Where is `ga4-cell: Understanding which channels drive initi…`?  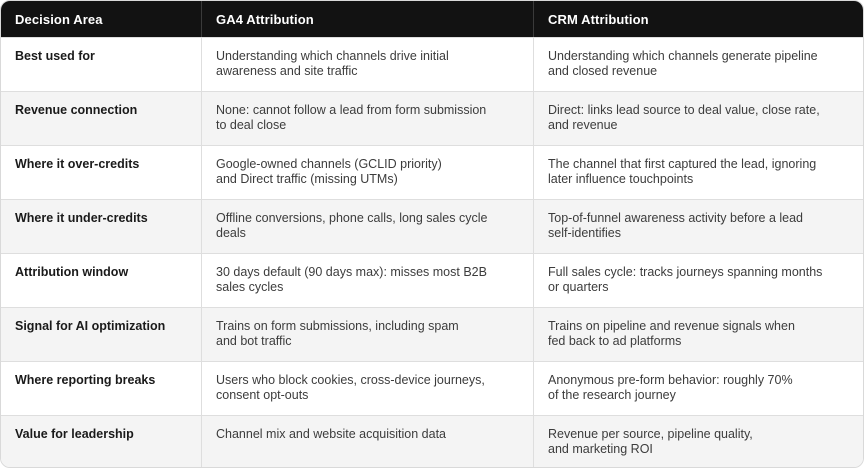 ga4-cell: Understanding which channels drive initi… is located at coordinates (367, 64).